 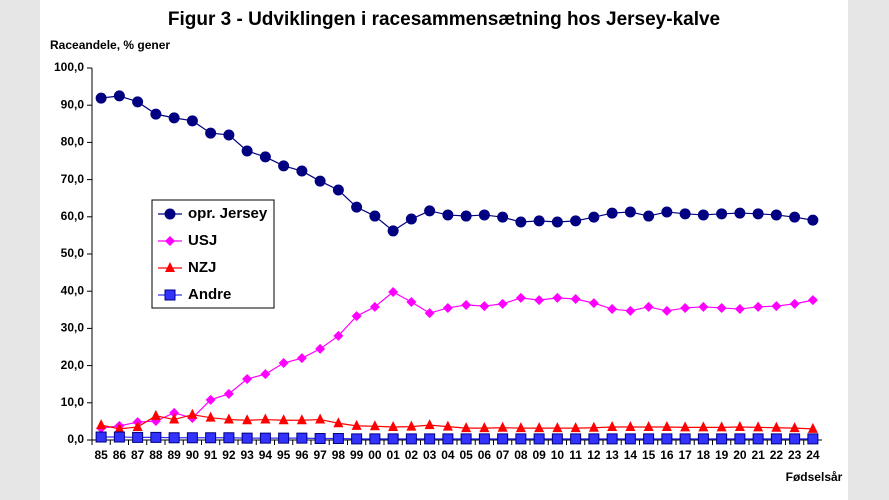 I want to click on x-tick-label: 91, so click(x=211, y=455).